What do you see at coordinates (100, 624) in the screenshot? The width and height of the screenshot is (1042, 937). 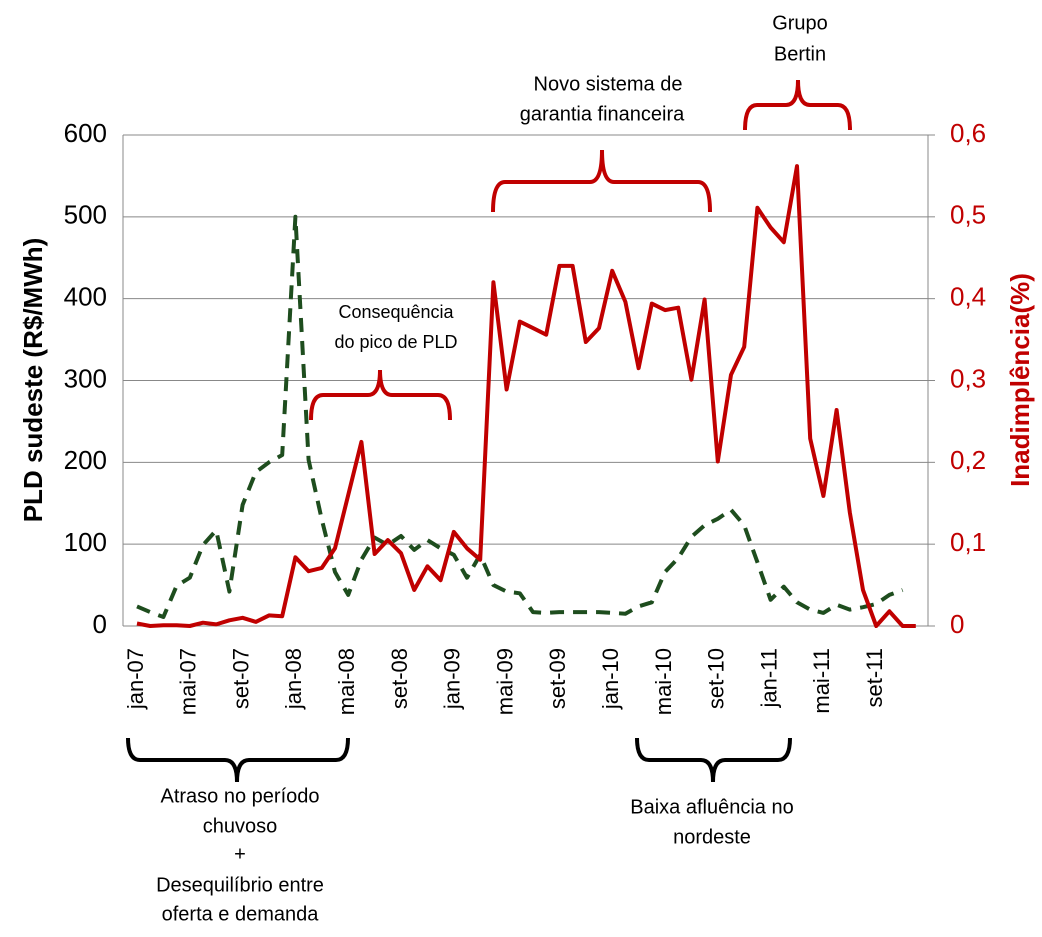 I see `y-tick-label: 0` at bounding box center [100, 624].